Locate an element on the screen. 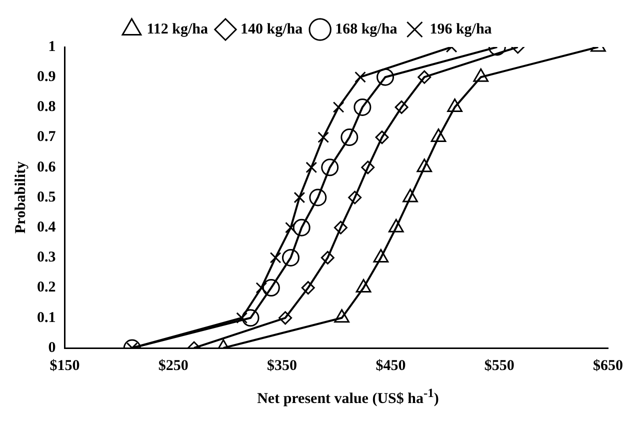 This screenshot has height=423, width=636. x-tick-label: $650 is located at coordinates (608, 366).